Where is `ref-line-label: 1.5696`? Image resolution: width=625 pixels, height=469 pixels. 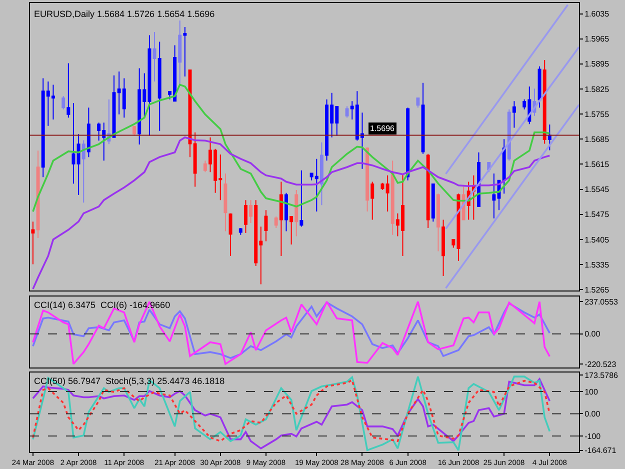
ref-line-label: 1.5696 is located at coordinates (383, 128).